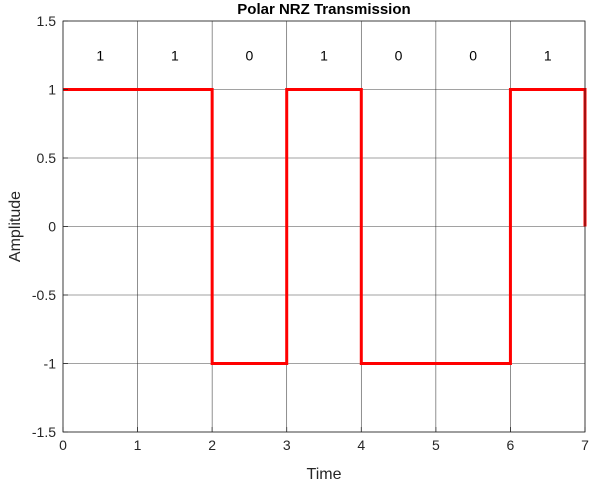  Describe the element at coordinates (287, 445) in the screenshot. I see `x-tick-label-3: 3` at that location.